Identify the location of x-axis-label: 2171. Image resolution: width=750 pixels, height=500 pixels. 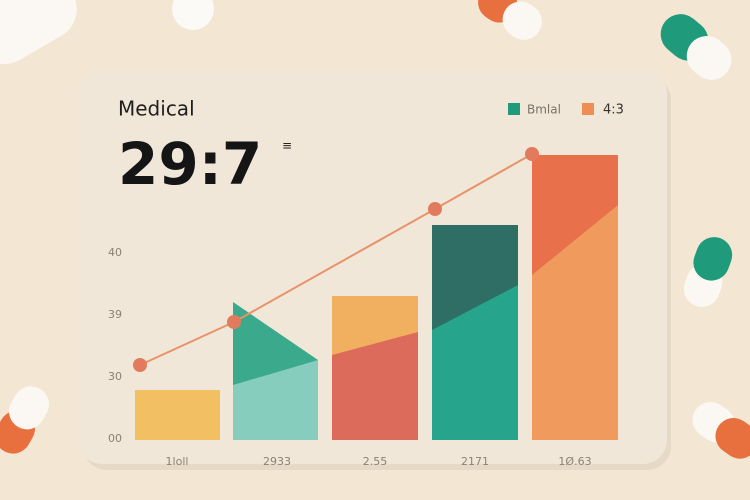
(475, 461).